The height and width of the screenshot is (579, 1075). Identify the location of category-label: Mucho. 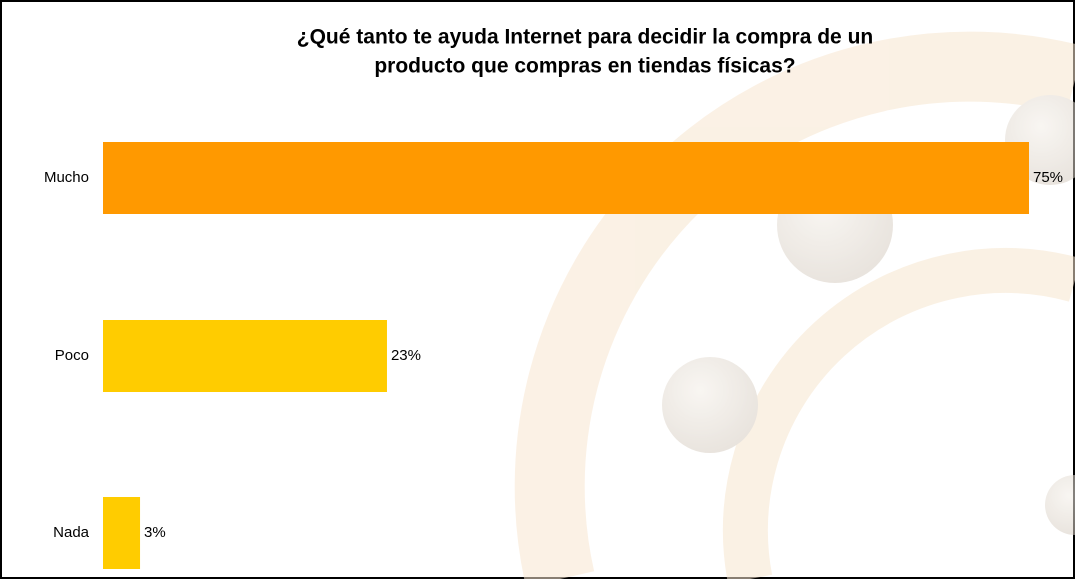
(66, 177).